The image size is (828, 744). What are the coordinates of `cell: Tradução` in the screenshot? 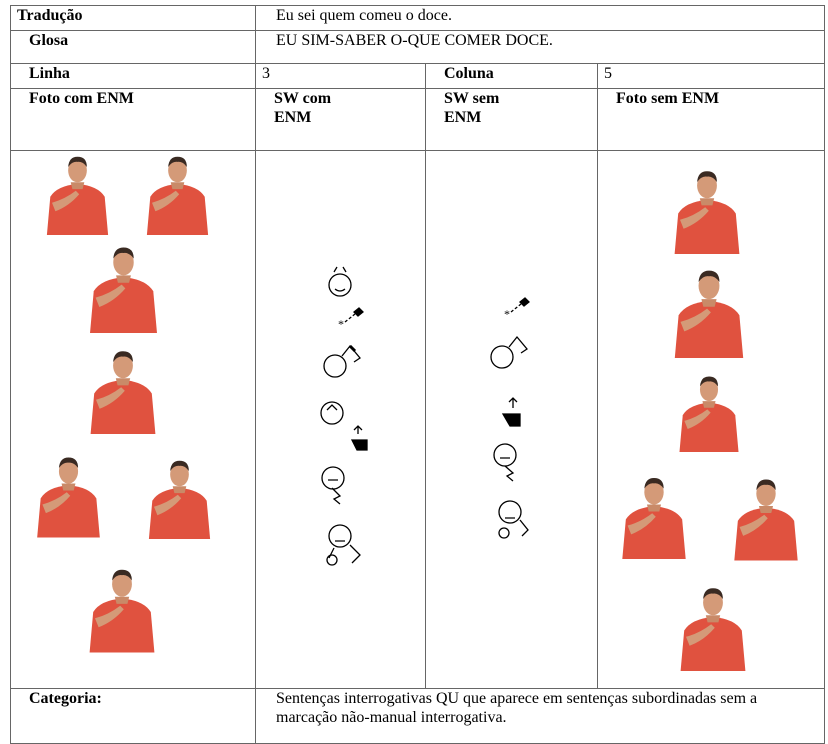 It's located at (133, 18).